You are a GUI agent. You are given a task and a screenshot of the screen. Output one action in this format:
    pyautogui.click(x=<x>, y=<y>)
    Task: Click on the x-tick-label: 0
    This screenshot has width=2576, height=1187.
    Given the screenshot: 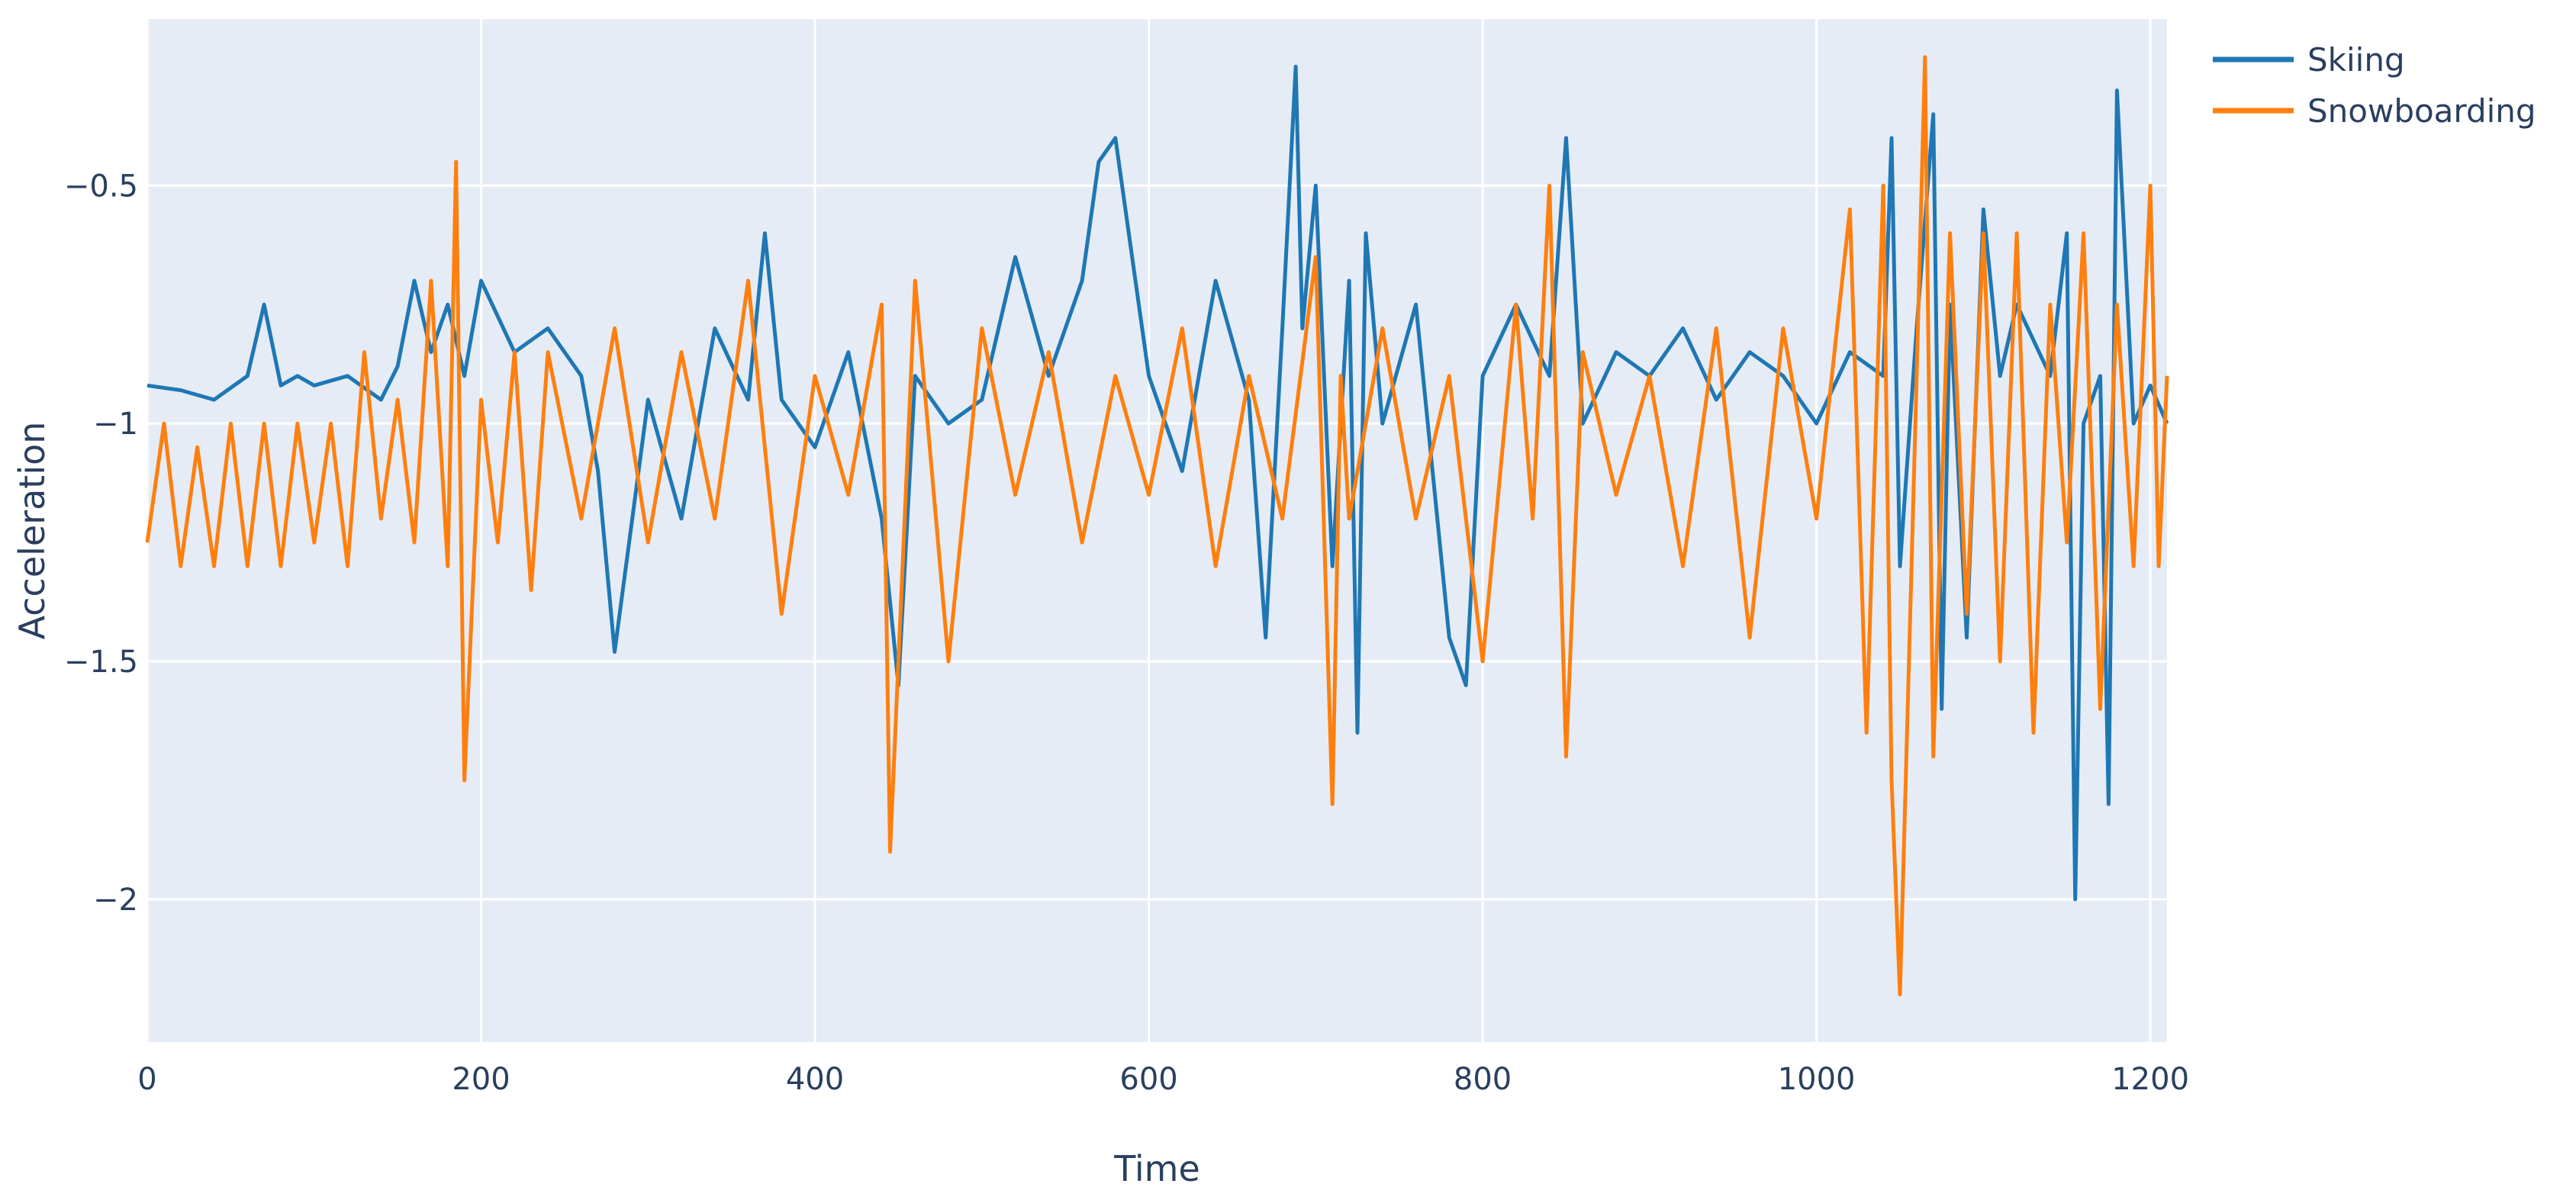 What is the action you would take?
    pyautogui.click(x=146, y=1079)
    